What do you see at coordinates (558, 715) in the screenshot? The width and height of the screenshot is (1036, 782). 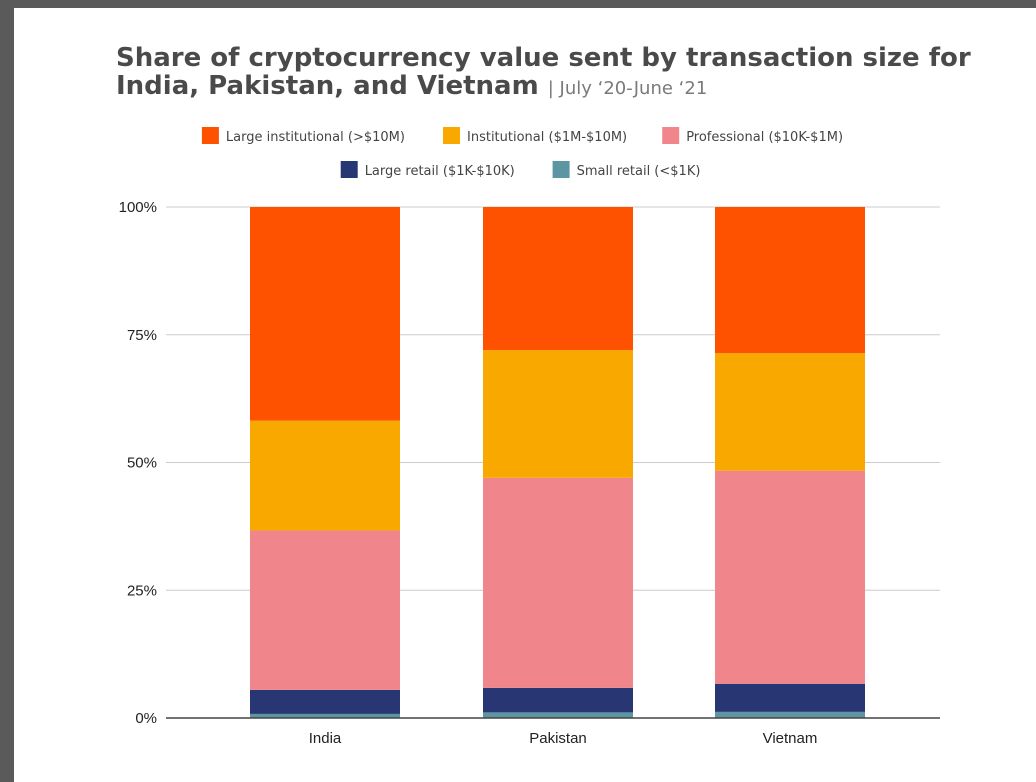 I see `bar-segment-pakistan-small-retail-1k` at bounding box center [558, 715].